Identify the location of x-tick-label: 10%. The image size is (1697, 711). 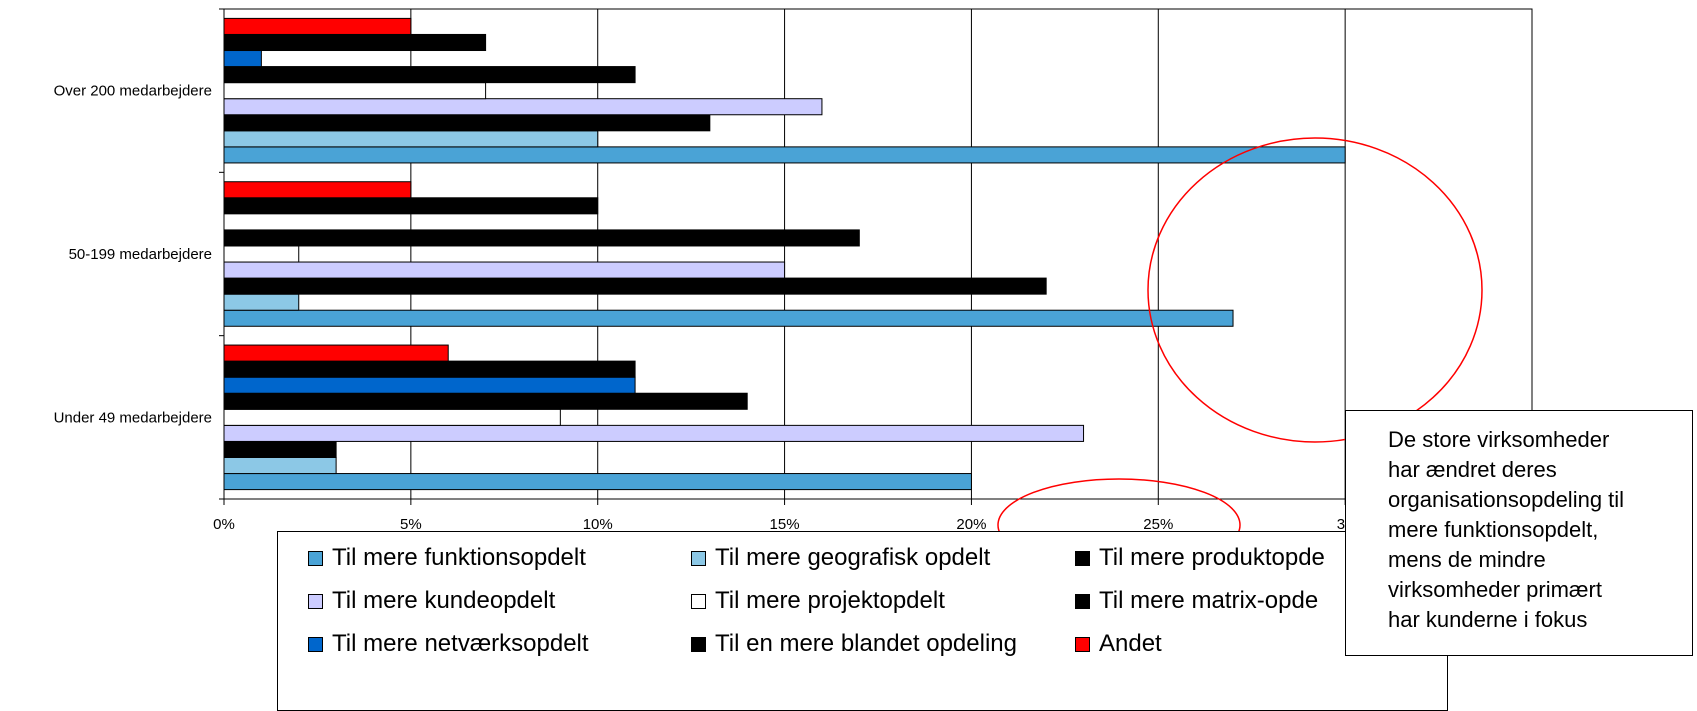
(598, 524).